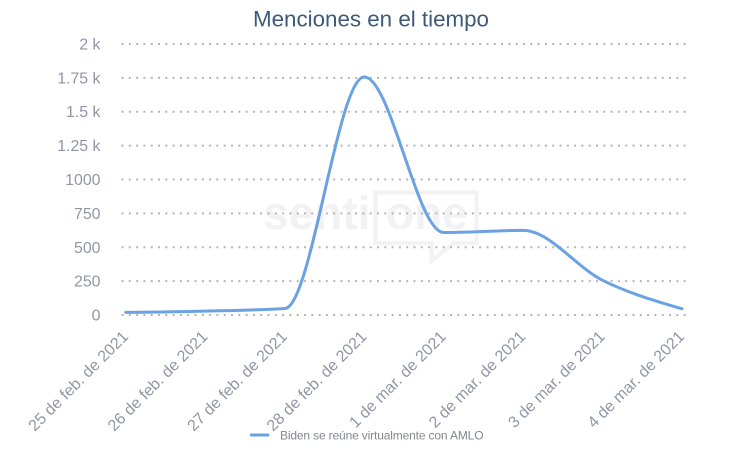  Describe the element at coordinates (381, 436) in the screenshot. I see `svg-text:Biden se reúne virtualmente co: Biden se reúne virtualmente con AMLO` at that location.